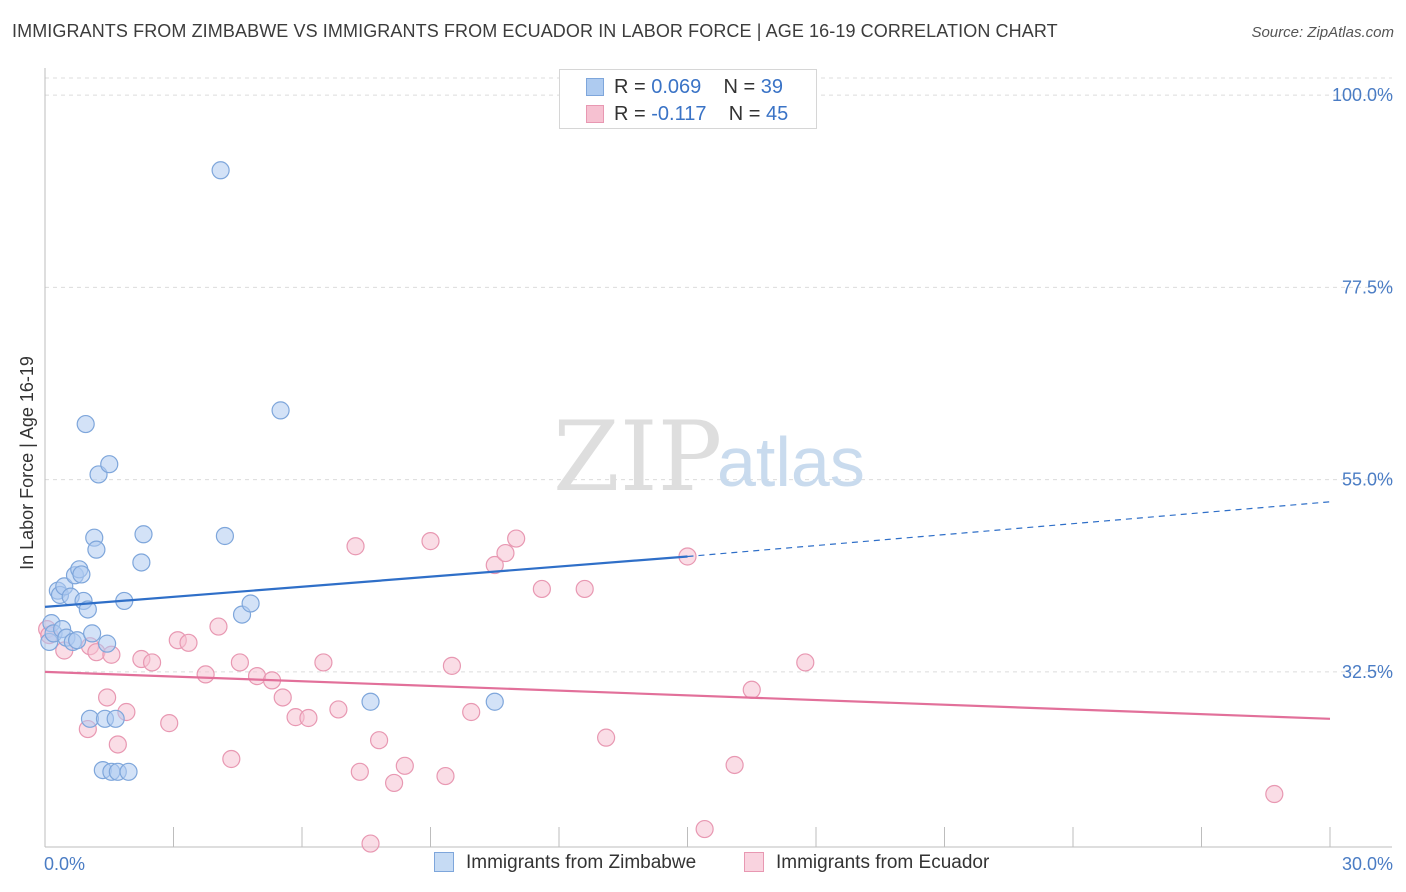 This screenshot has width=1406, height=892. I want to click on y-tick-label: 55.0%, so click(1367, 480).